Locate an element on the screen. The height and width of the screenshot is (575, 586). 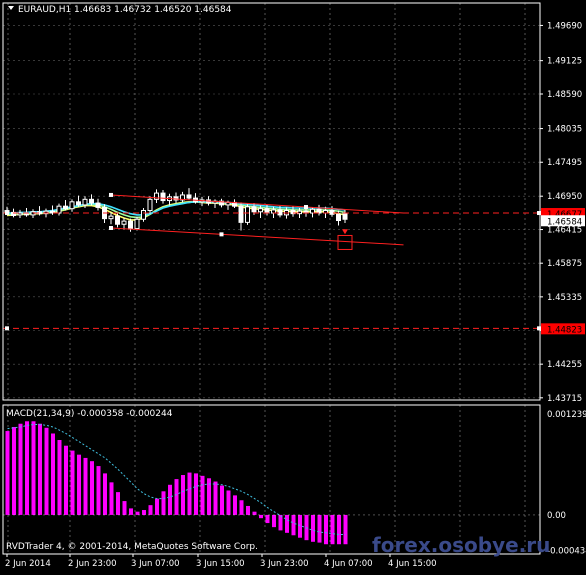
square-marker-icon is located at coordinates (345, 242).